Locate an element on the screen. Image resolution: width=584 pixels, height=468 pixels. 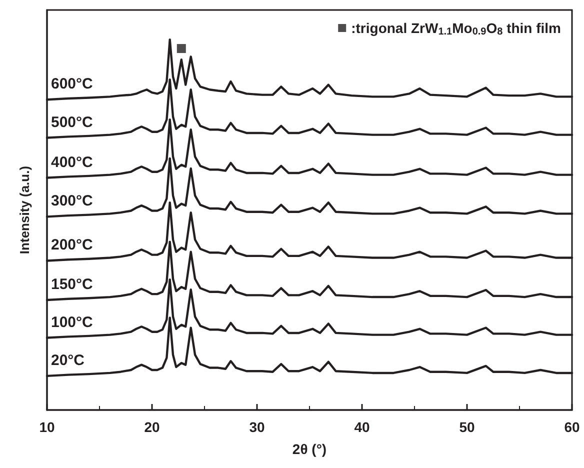
series-label: 600°C is located at coordinates (72, 84).